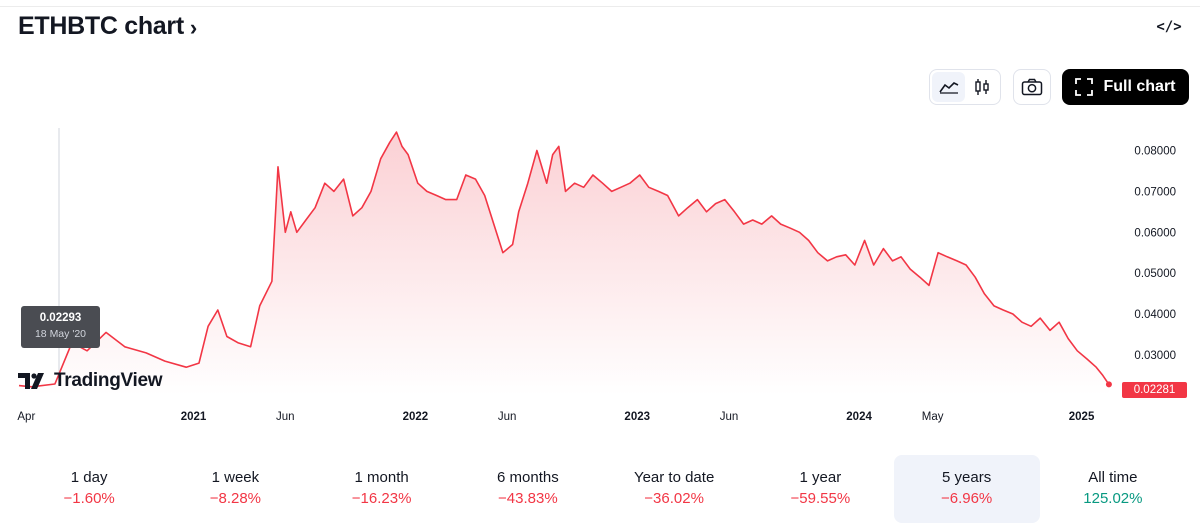 Image resolution: width=1200 pixels, height=523 pixels. What do you see at coordinates (674, 489) in the screenshot?
I see `period-tab: Year to date −36.02%` at bounding box center [674, 489].